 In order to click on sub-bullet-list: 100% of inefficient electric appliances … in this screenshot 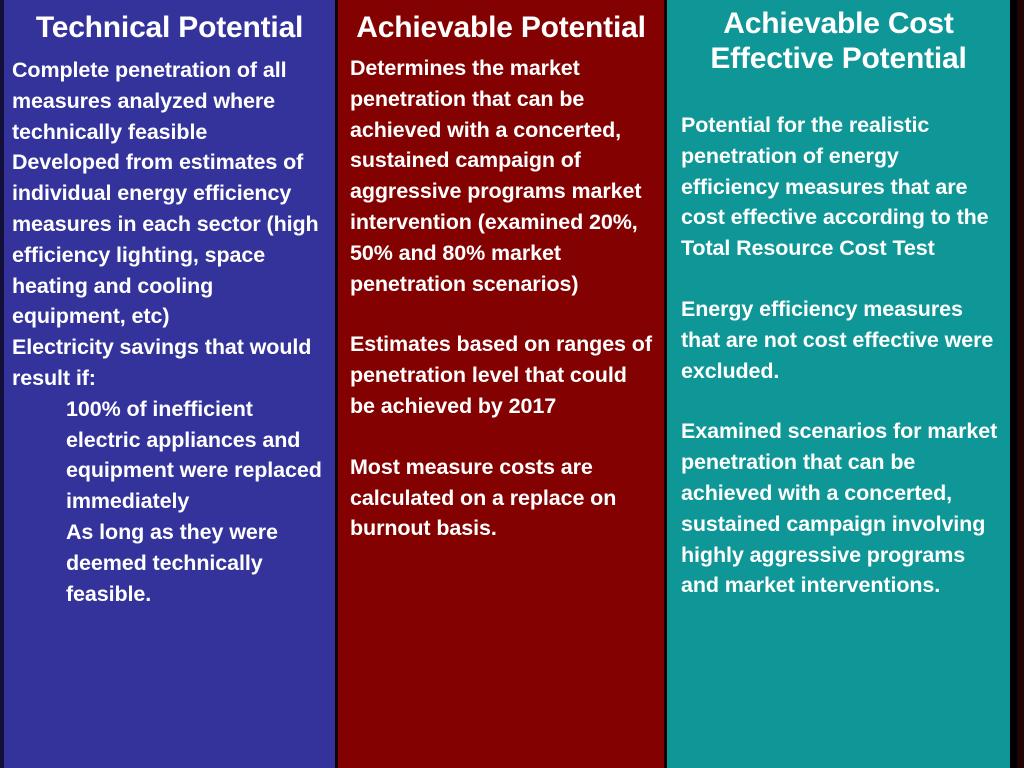, I will do `click(169, 502)`.